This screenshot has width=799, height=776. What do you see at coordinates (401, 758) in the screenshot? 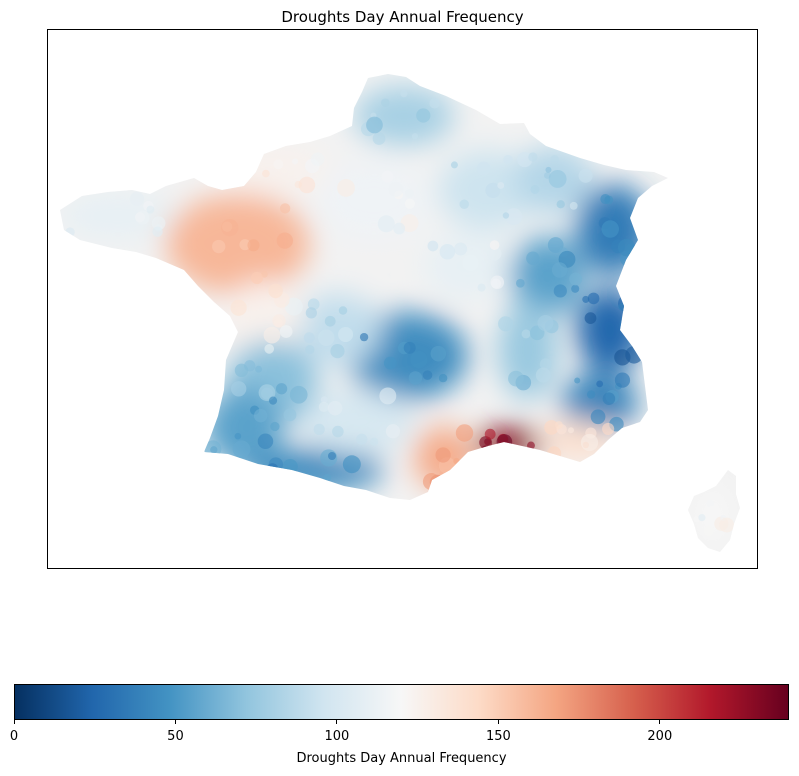
I see `colorbar-label: Droughts Day Annual Frequency` at bounding box center [401, 758].